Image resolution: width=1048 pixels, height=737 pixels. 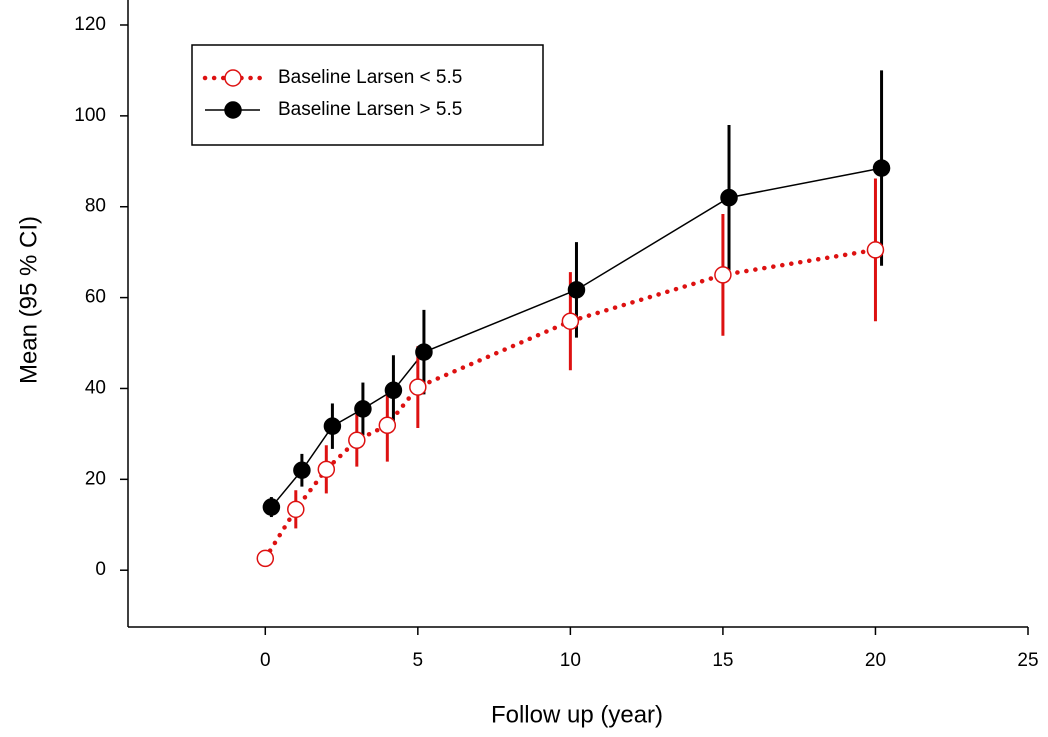 I want to click on legend-label: Baseline Larsen < 5.5, so click(x=370, y=77).